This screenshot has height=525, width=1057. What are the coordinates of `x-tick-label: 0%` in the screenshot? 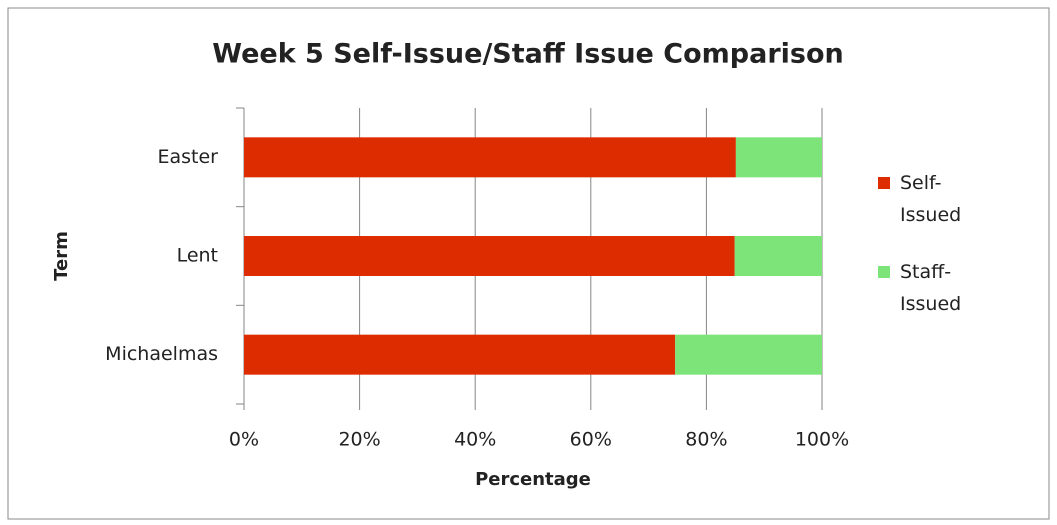 It's located at (244, 440).